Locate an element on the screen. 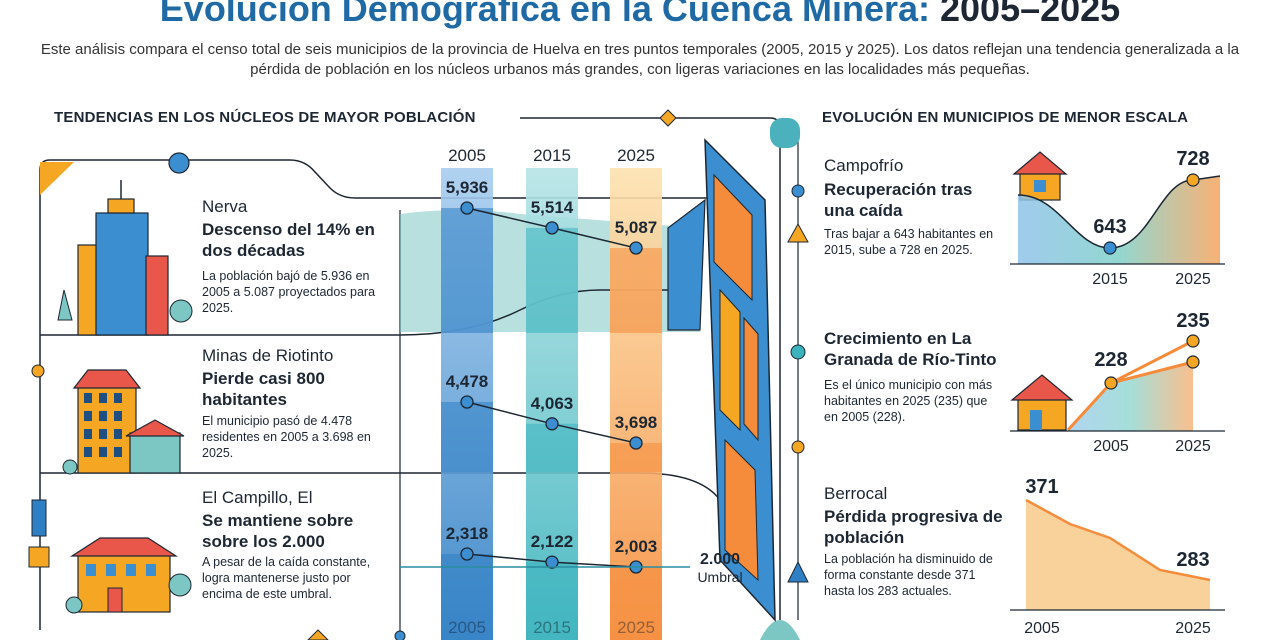 The image size is (1280, 640). data-label: 228 is located at coordinates (1110, 360).